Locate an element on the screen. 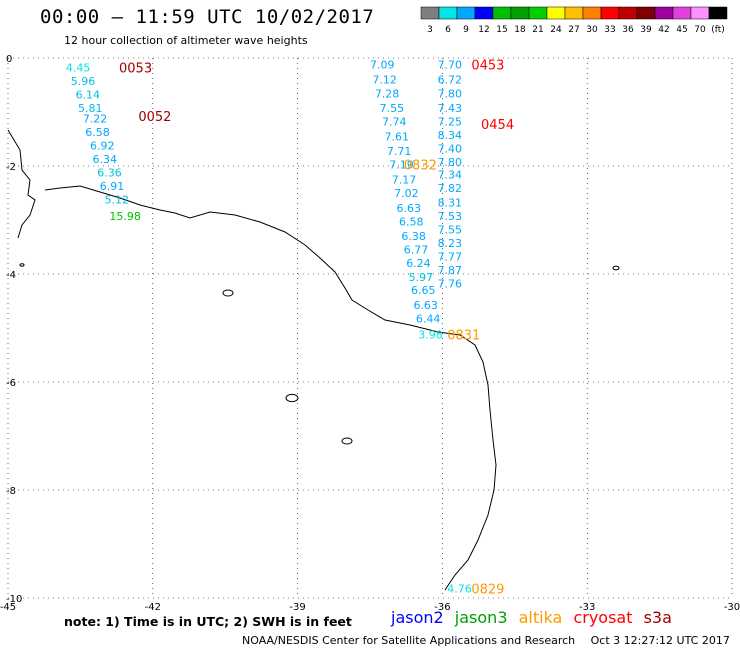 Image resolution: width=740 pixels, height=650 pixels. scale-label: 45 is located at coordinates (681, 30).